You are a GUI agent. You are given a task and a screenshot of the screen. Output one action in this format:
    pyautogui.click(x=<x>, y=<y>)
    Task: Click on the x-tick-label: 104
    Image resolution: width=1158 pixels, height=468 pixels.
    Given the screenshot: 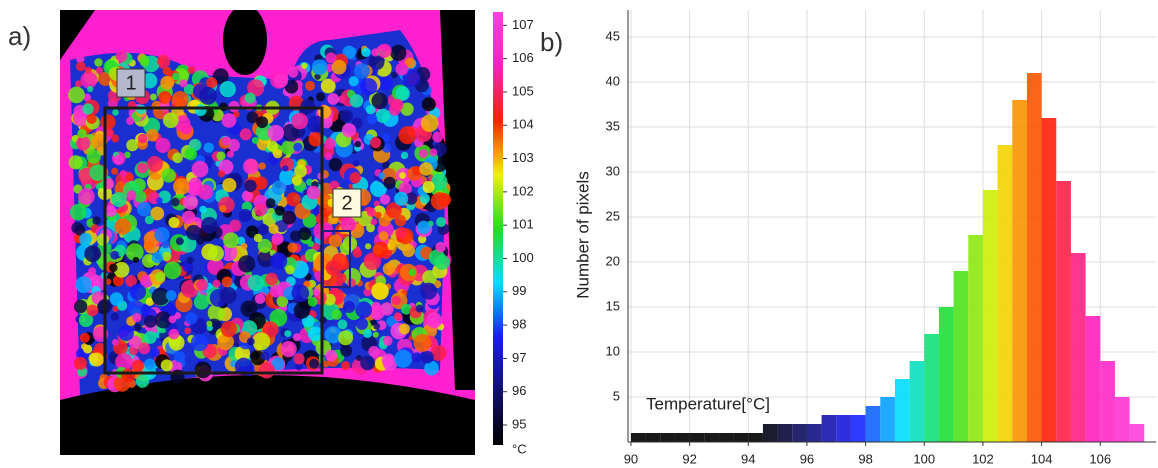 What is the action you would take?
    pyautogui.click(x=1042, y=458)
    